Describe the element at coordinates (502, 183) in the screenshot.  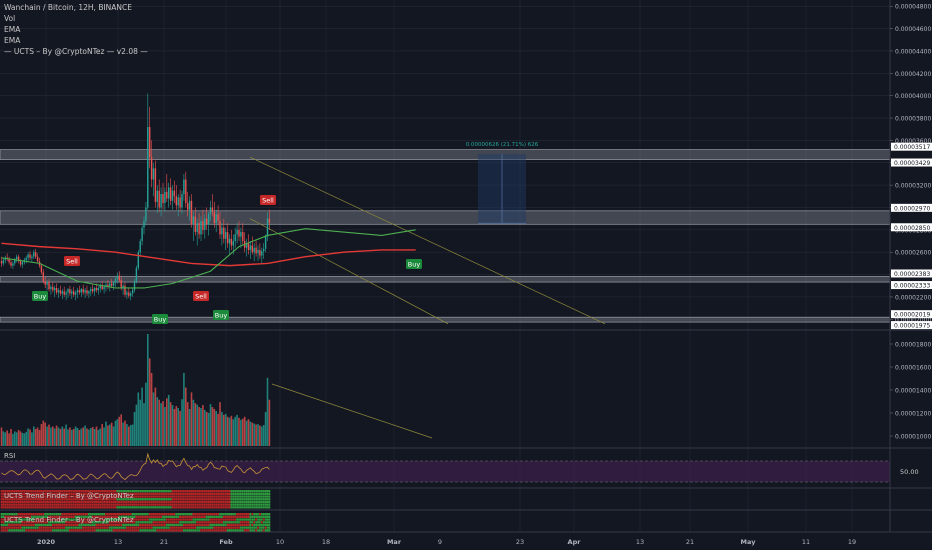
I see `measure-box: 0.00000626 (21.71%) 626` at that location.